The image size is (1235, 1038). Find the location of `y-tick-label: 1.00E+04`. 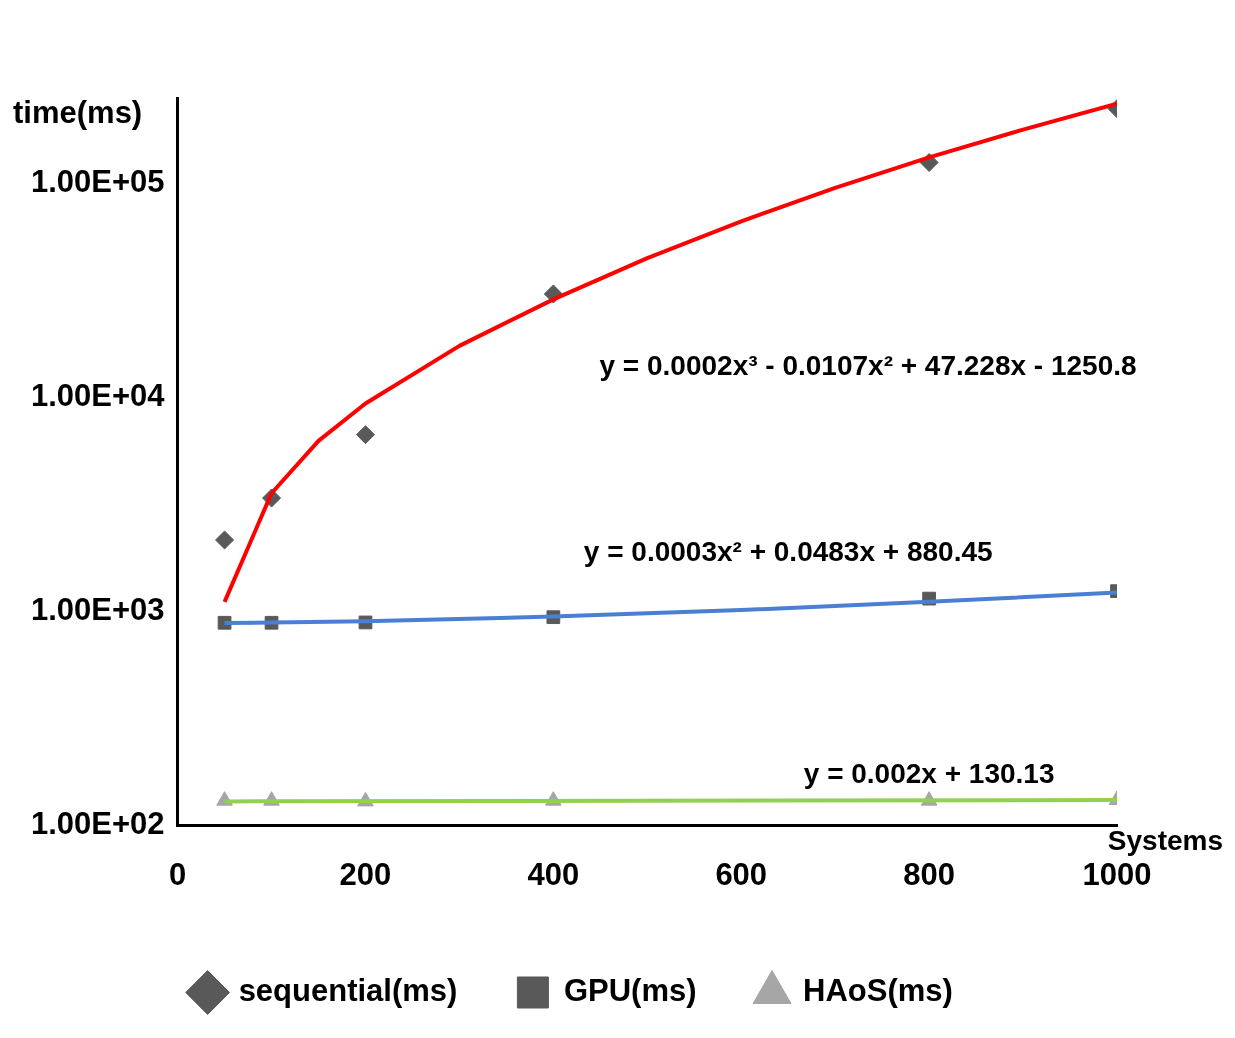

y-tick-label: 1.00E+04 is located at coordinates (98, 395).